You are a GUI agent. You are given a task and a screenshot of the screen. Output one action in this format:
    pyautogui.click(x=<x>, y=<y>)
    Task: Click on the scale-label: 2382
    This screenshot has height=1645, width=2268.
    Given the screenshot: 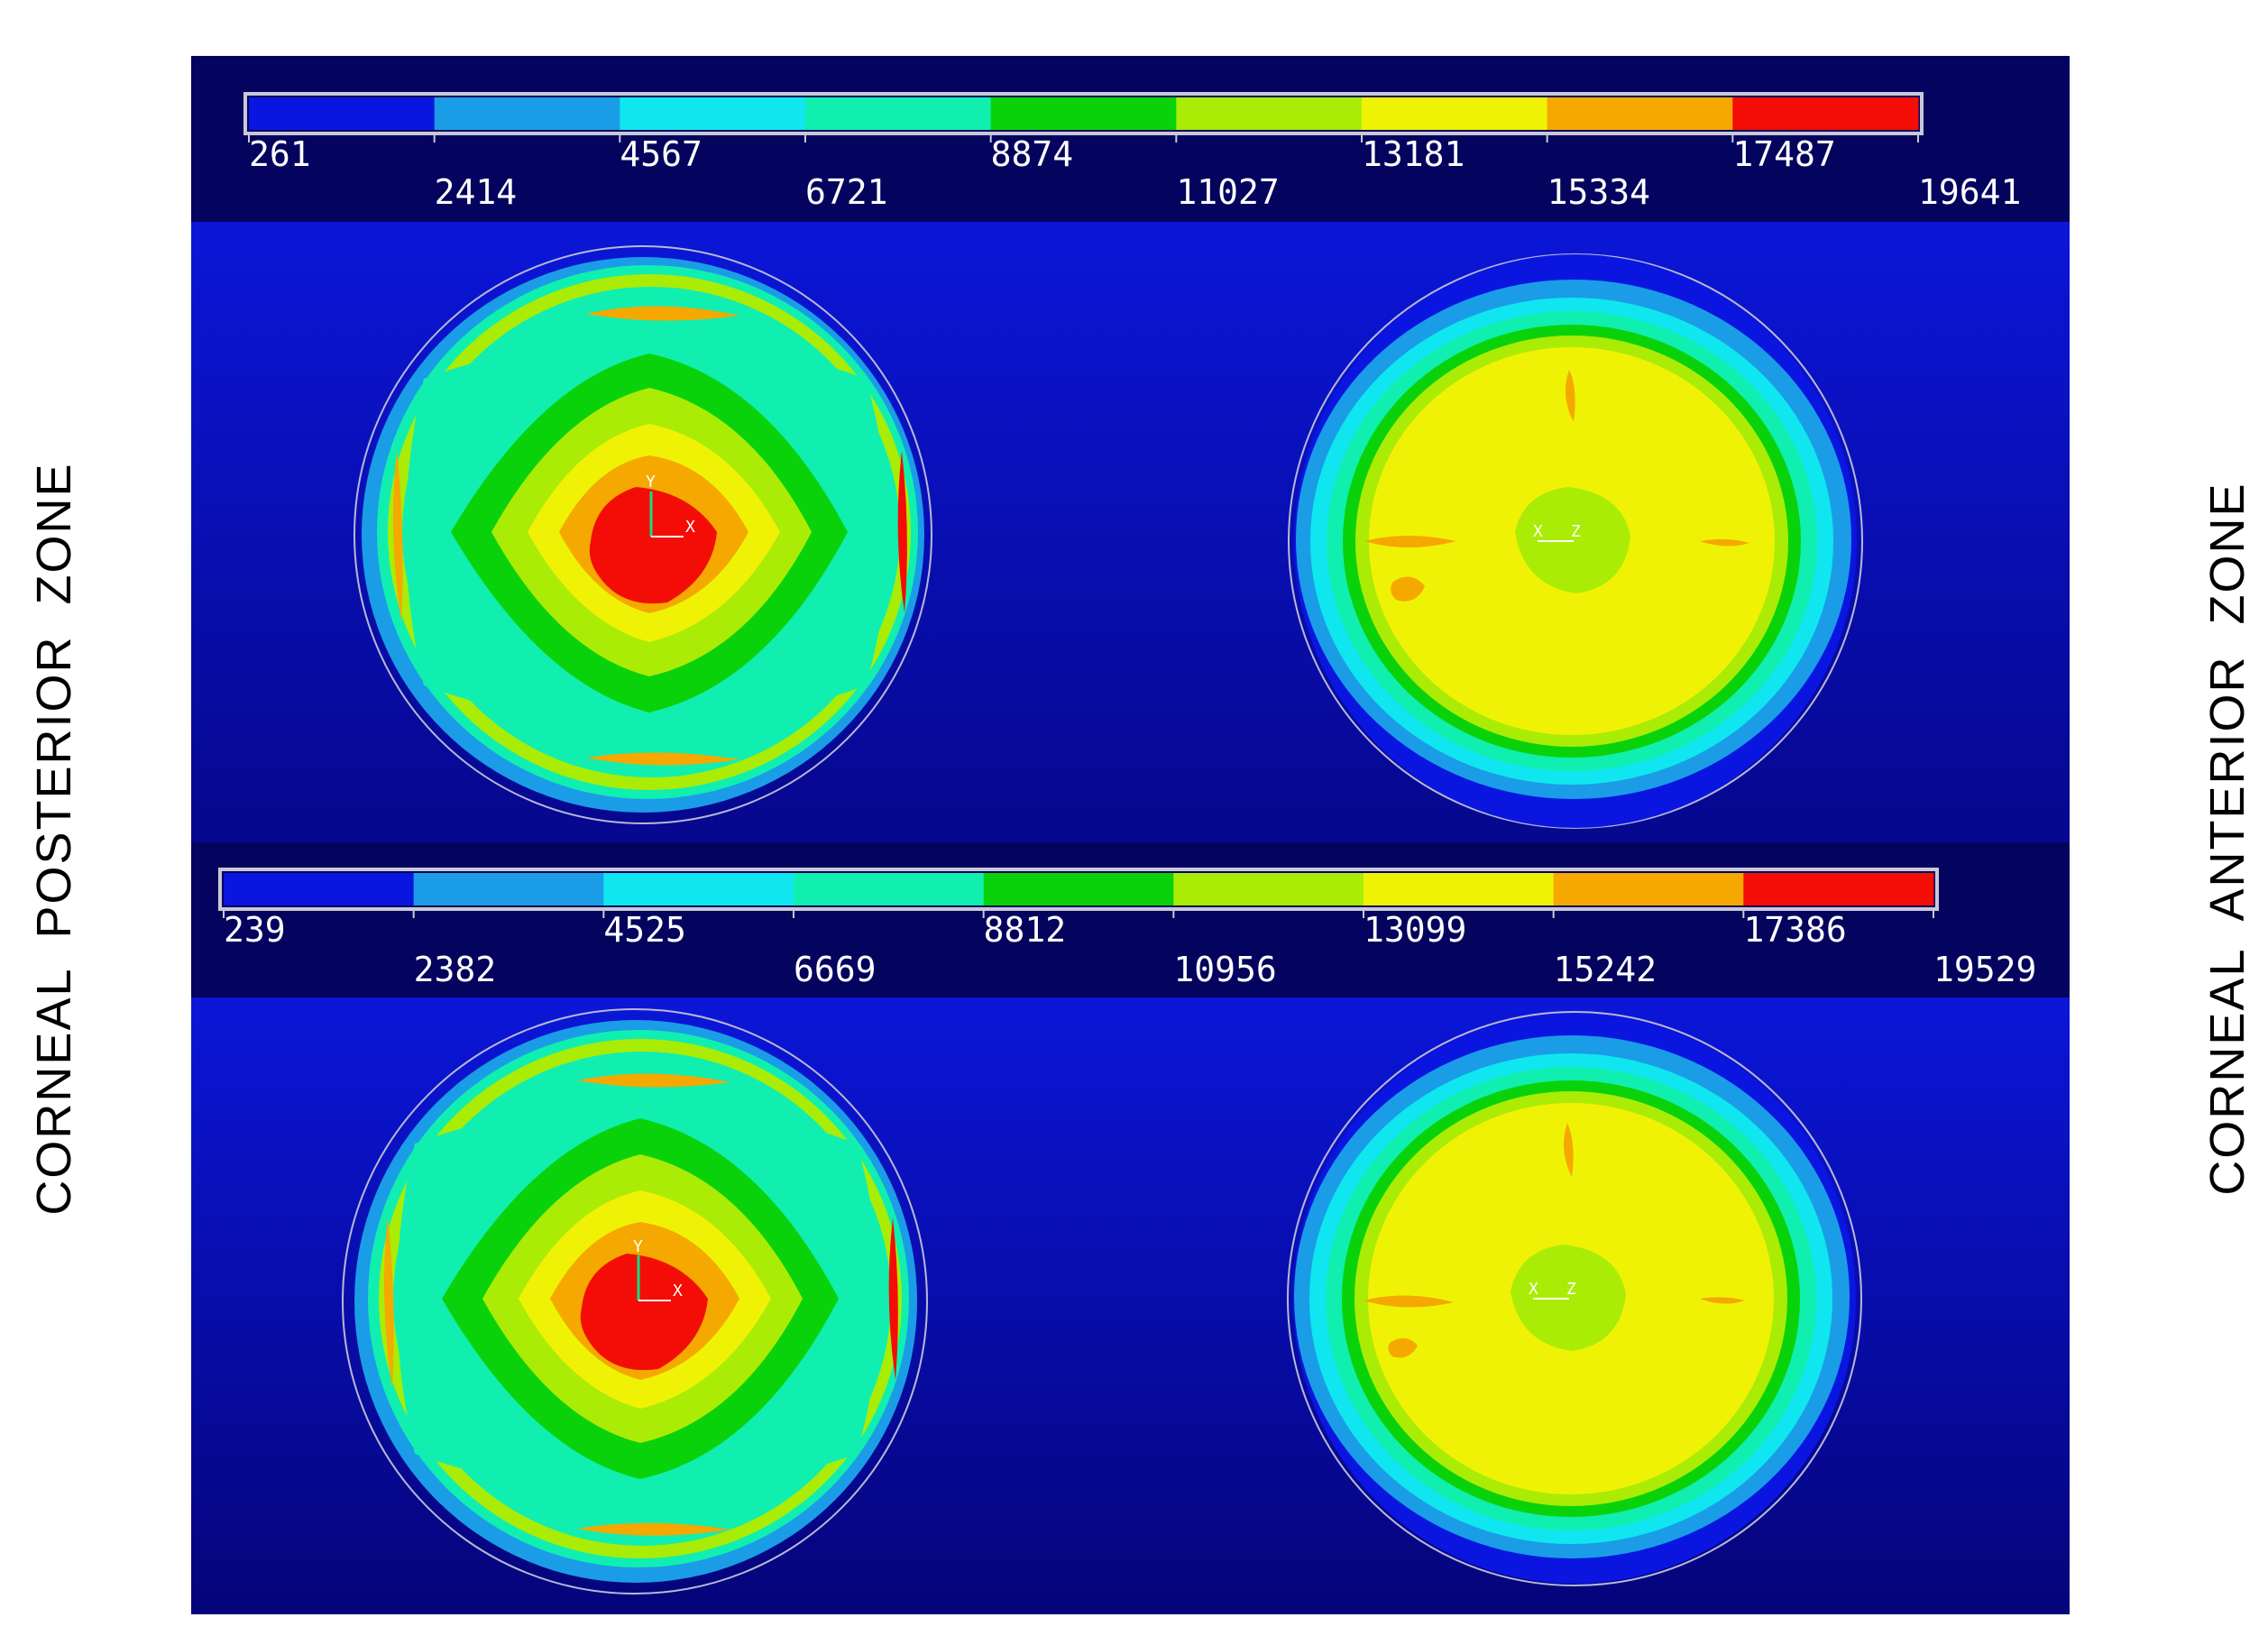 What is the action you would take?
    pyautogui.click(x=455, y=970)
    